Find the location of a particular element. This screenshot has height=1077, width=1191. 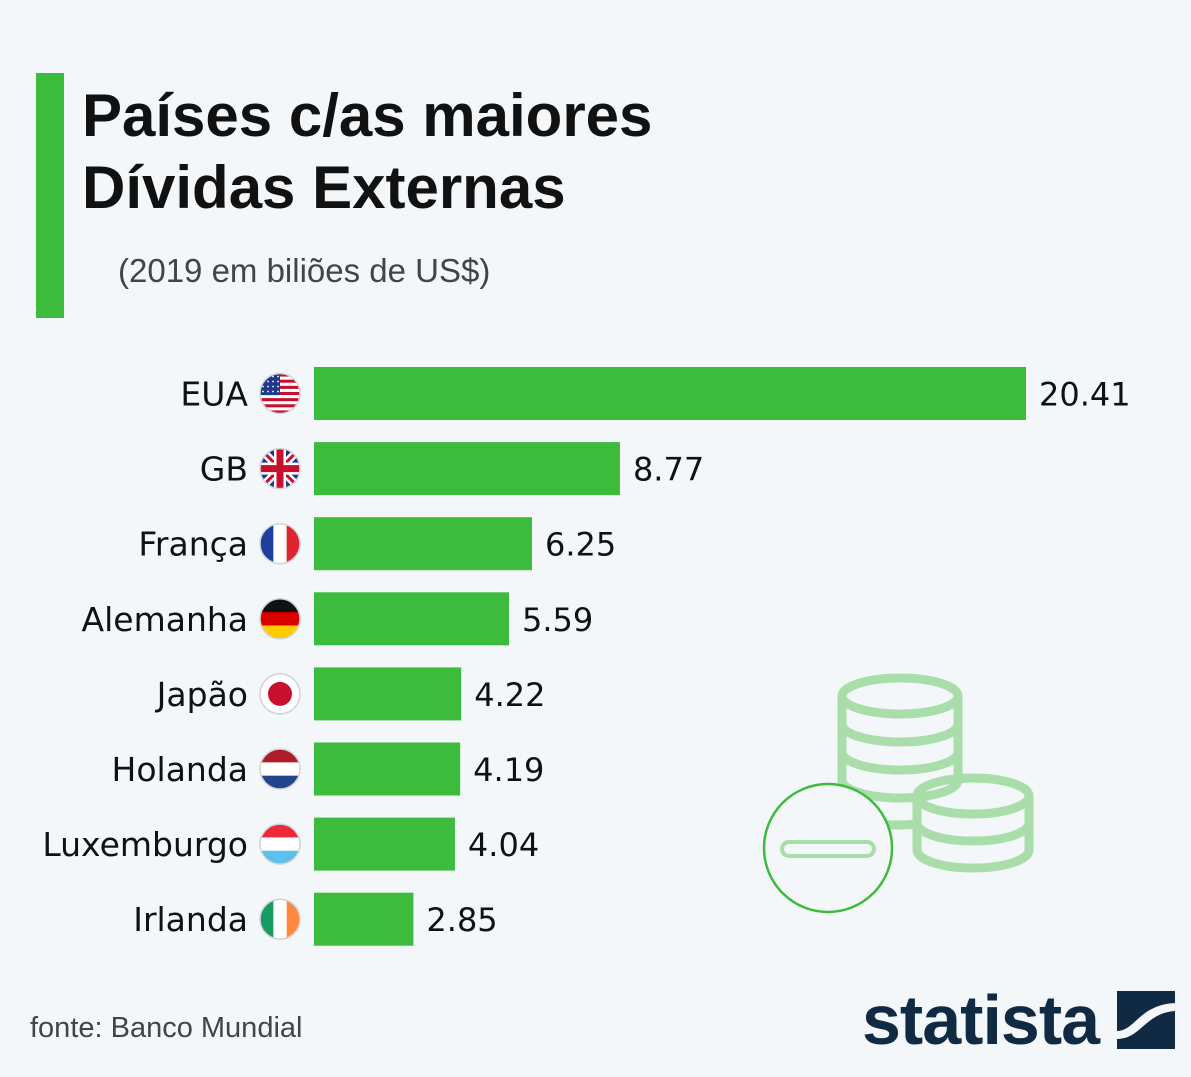

japan-flag-outline is located at coordinates (280, 694).